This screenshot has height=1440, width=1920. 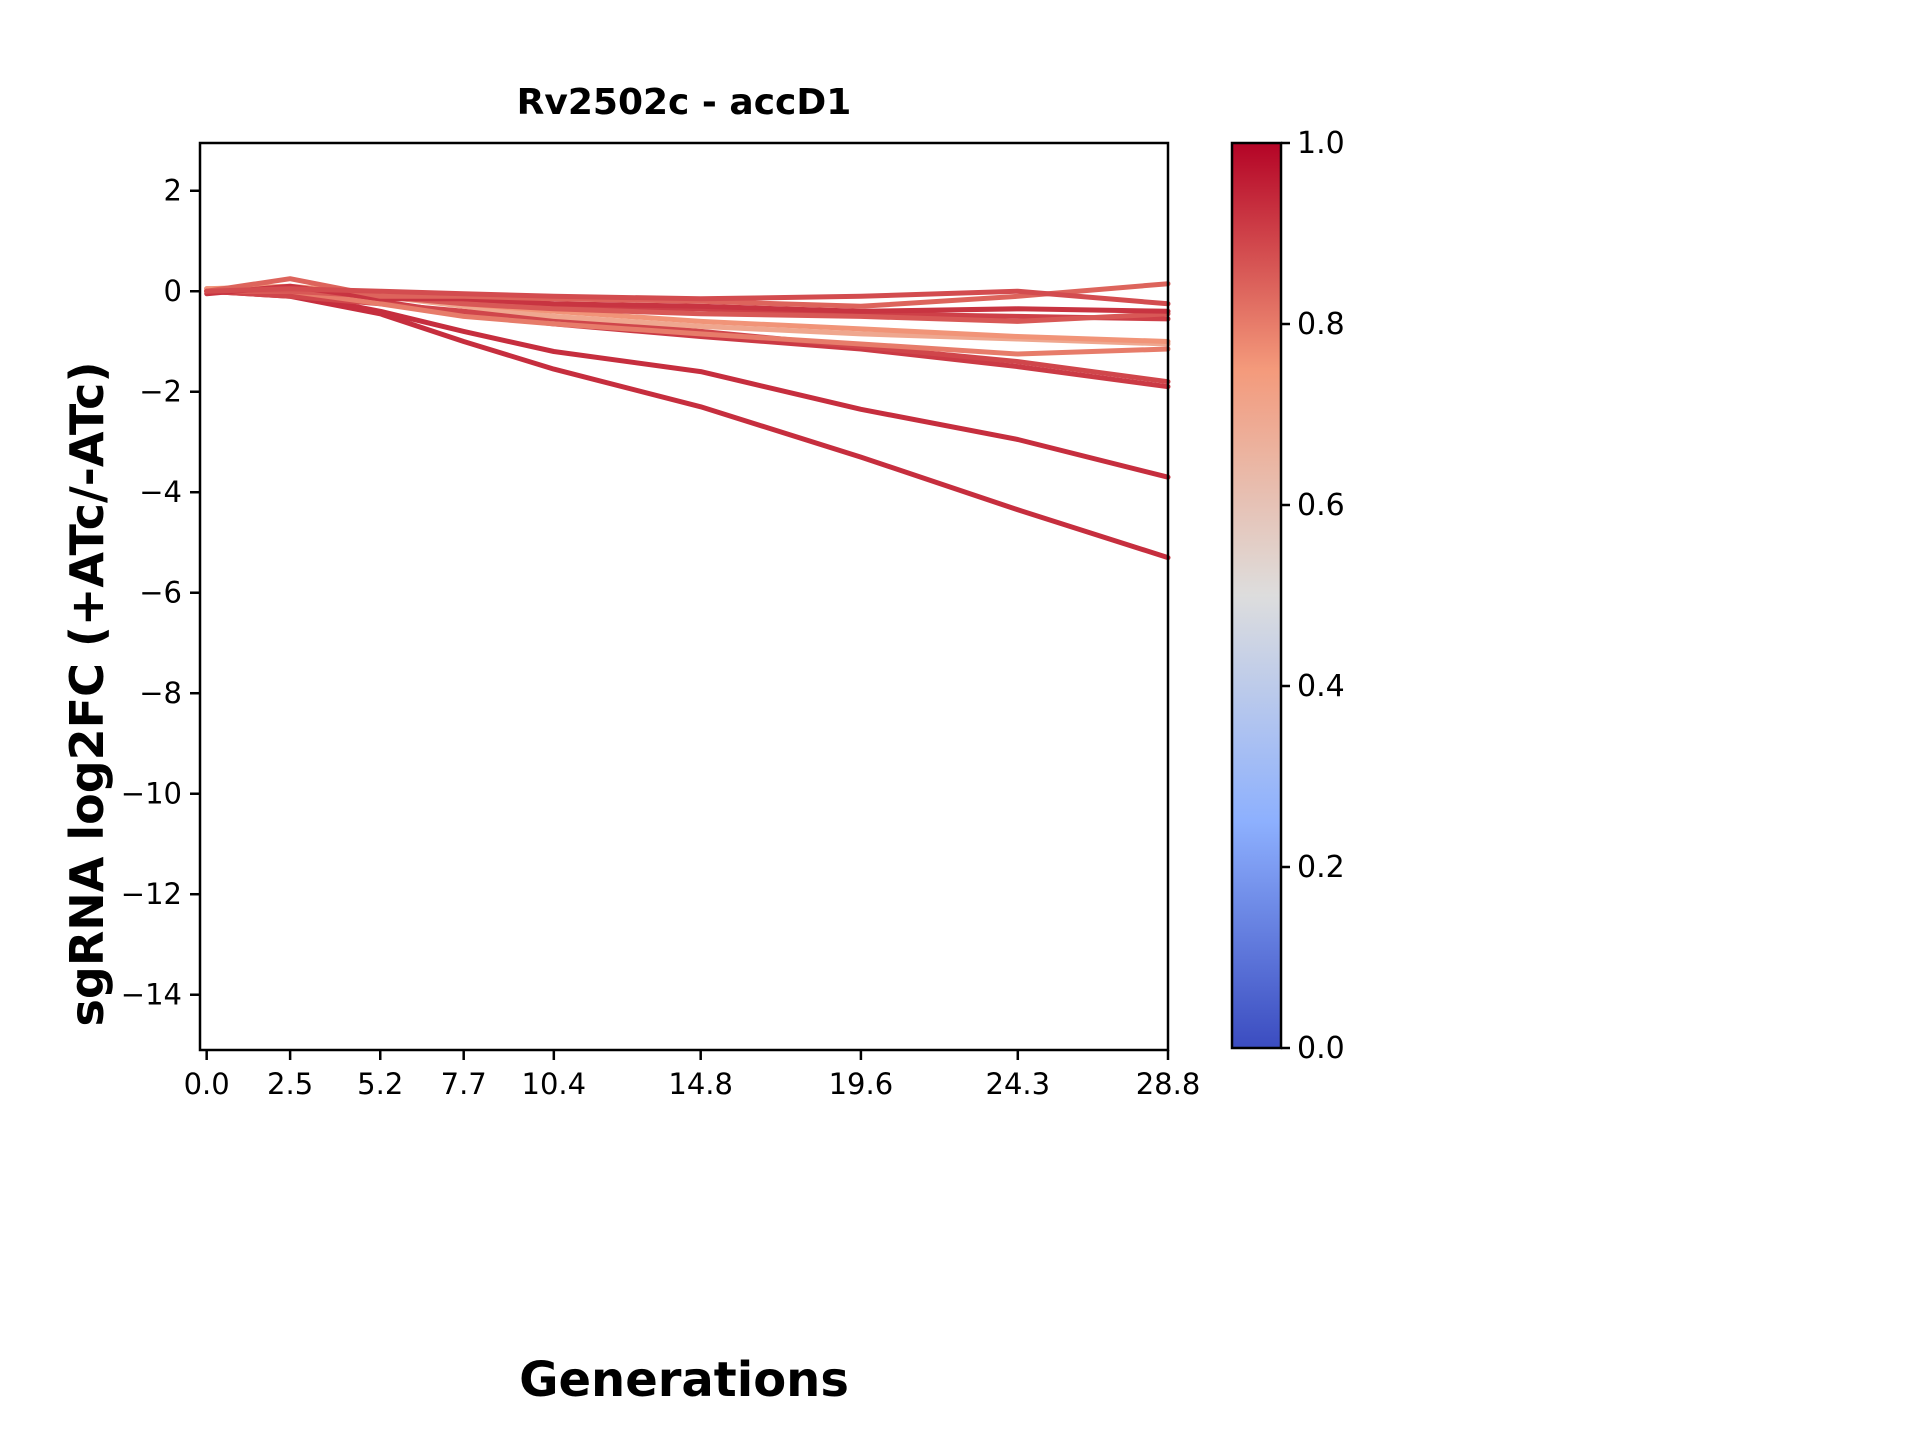 What do you see at coordinates (1168, 1084) in the screenshot?
I see `x-tick-label: 28.8` at bounding box center [1168, 1084].